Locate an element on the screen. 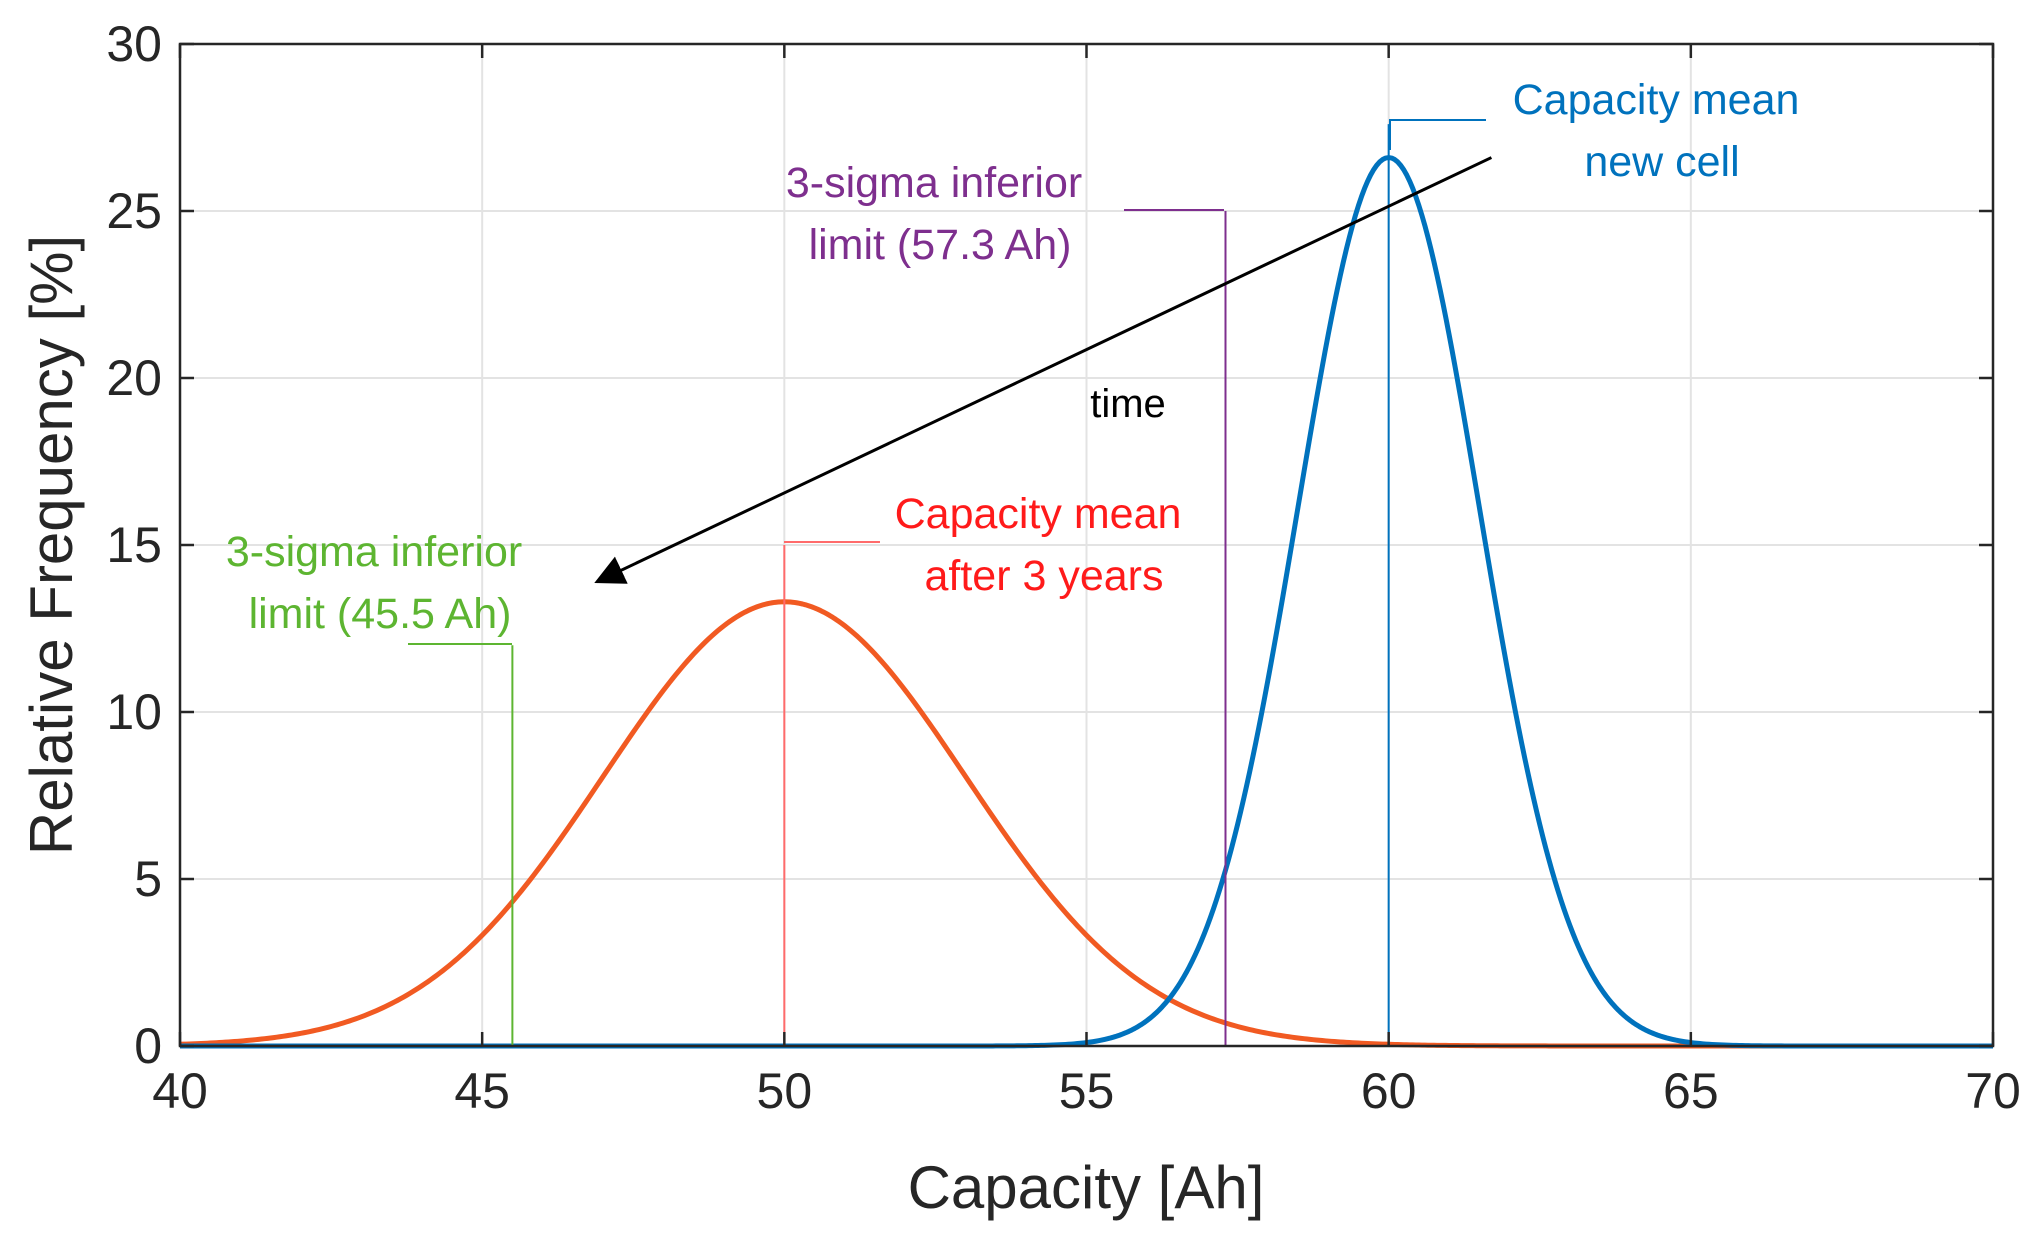  annotation-new-cell-limit-line2: limit (57.3 Ah) is located at coordinates (940, 245).